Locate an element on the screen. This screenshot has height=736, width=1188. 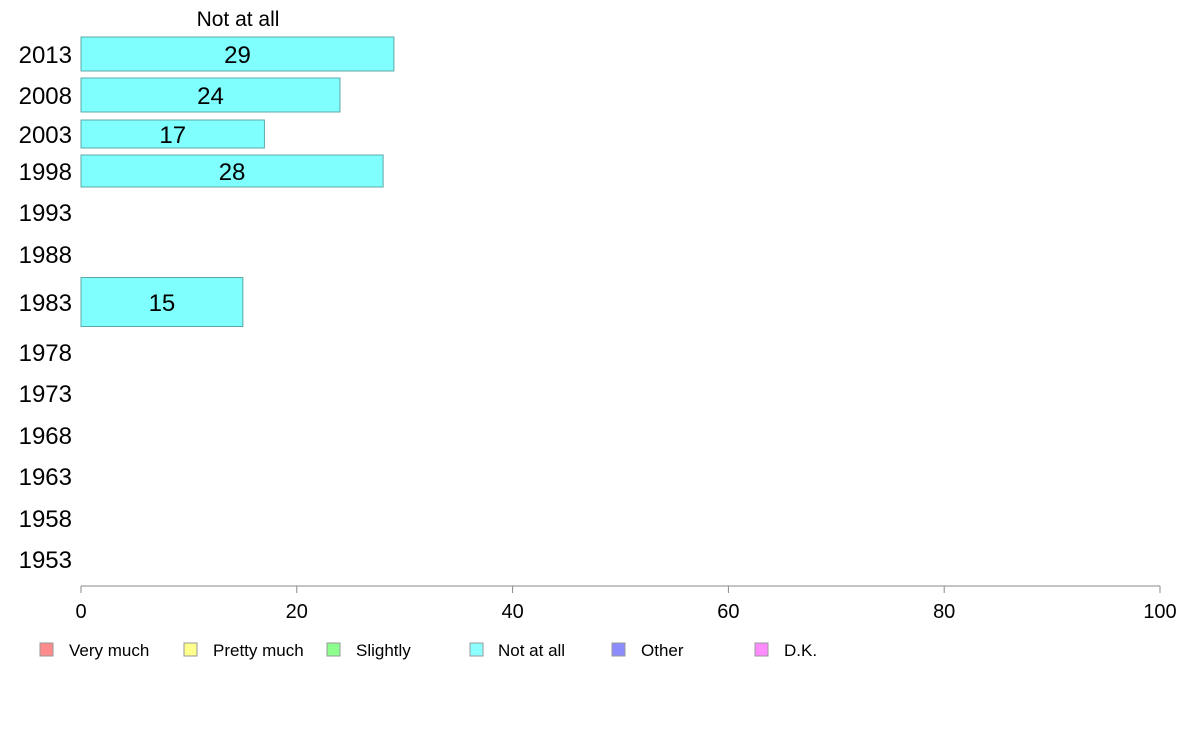
year-label-1953: 1953 is located at coordinates (45, 560).